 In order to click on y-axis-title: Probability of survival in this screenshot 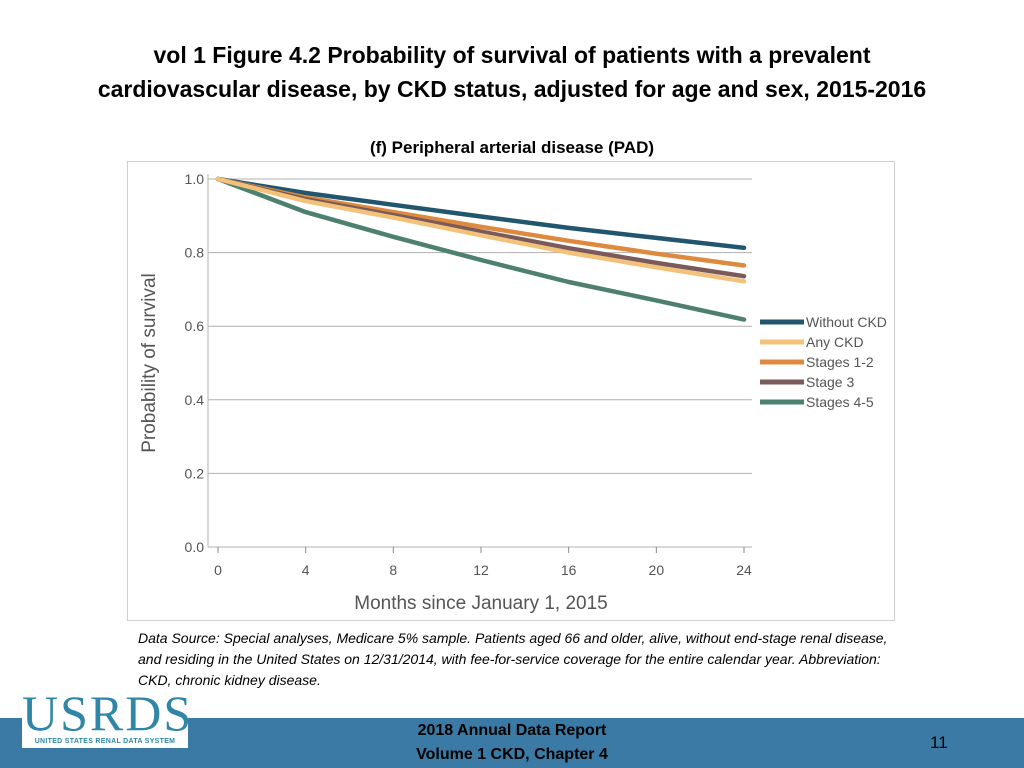, I will do `click(149, 363)`.